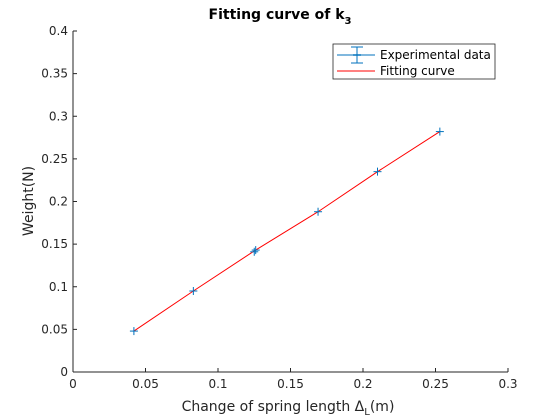 The width and height of the screenshot is (560, 420). I want to click on y-tick-label: 0.2, so click(58, 202).